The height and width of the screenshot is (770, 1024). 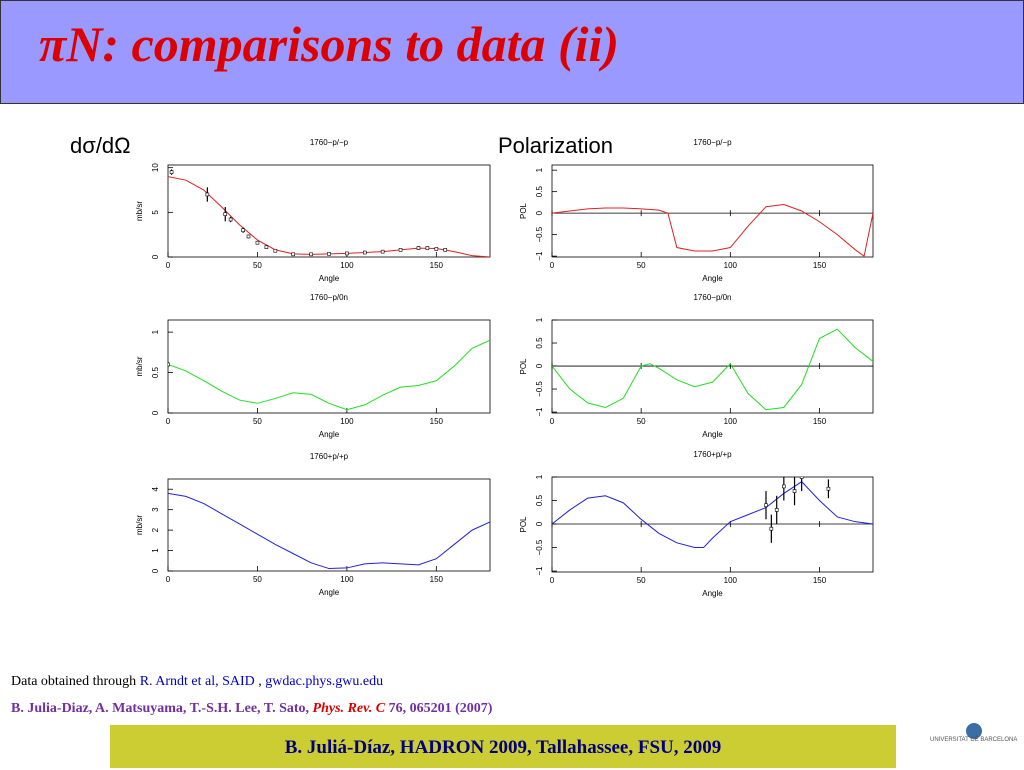 What do you see at coordinates (260, 681) in the screenshot?
I see `sep: ,` at bounding box center [260, 681].